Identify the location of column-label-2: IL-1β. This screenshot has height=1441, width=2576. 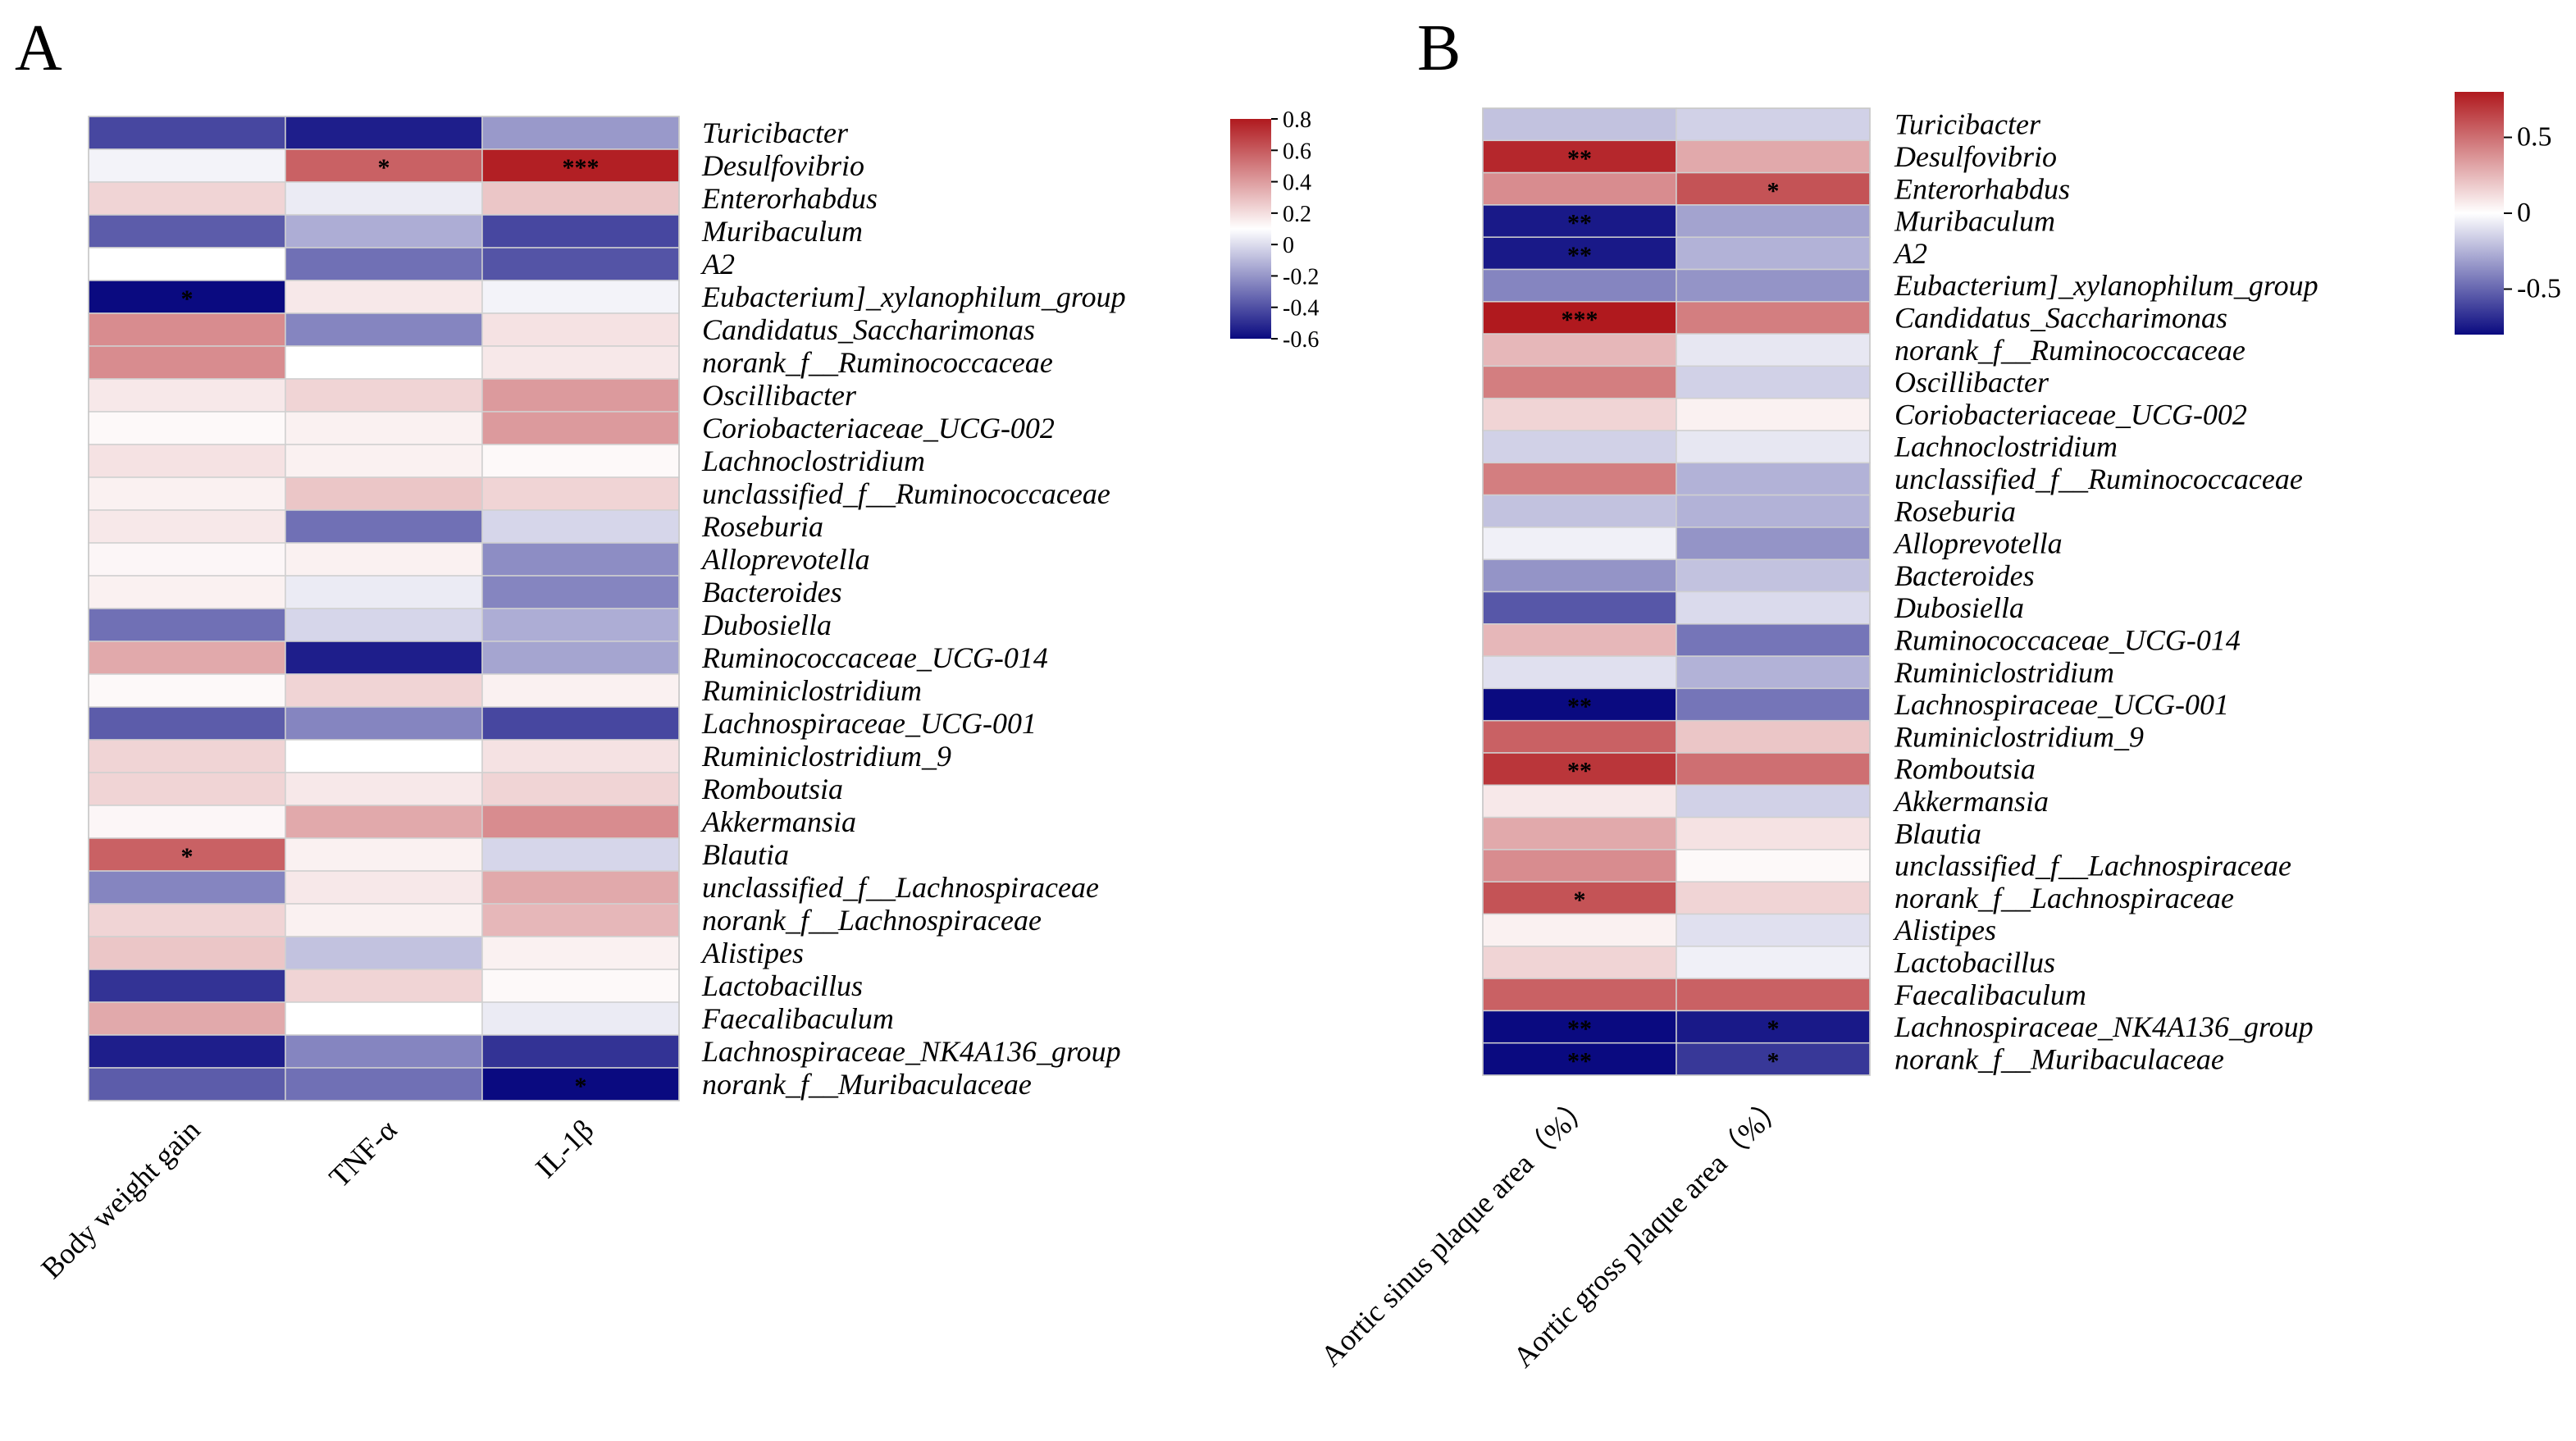
(564, 1148).